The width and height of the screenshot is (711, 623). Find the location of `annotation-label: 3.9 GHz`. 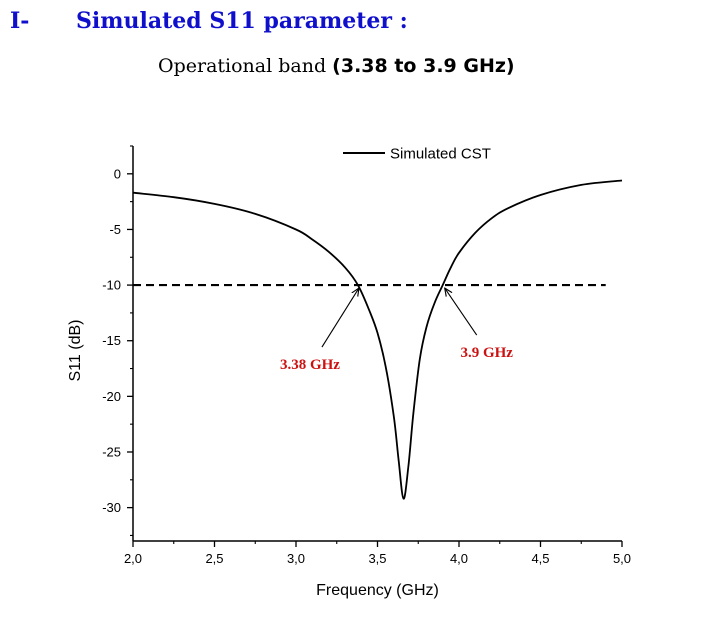

annotation-label: 3.9 GHz is located at coordinates (486, 353).